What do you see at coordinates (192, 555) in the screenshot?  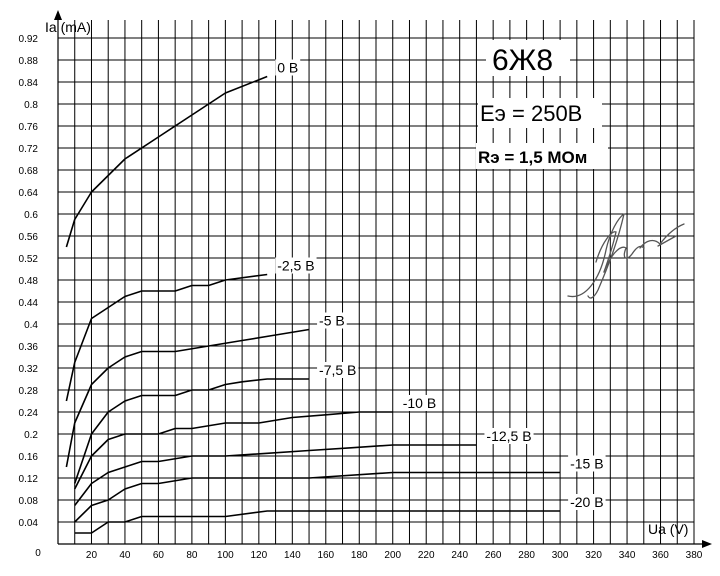 I see `x-tick-label: 80` at bounding box center [192, 555].